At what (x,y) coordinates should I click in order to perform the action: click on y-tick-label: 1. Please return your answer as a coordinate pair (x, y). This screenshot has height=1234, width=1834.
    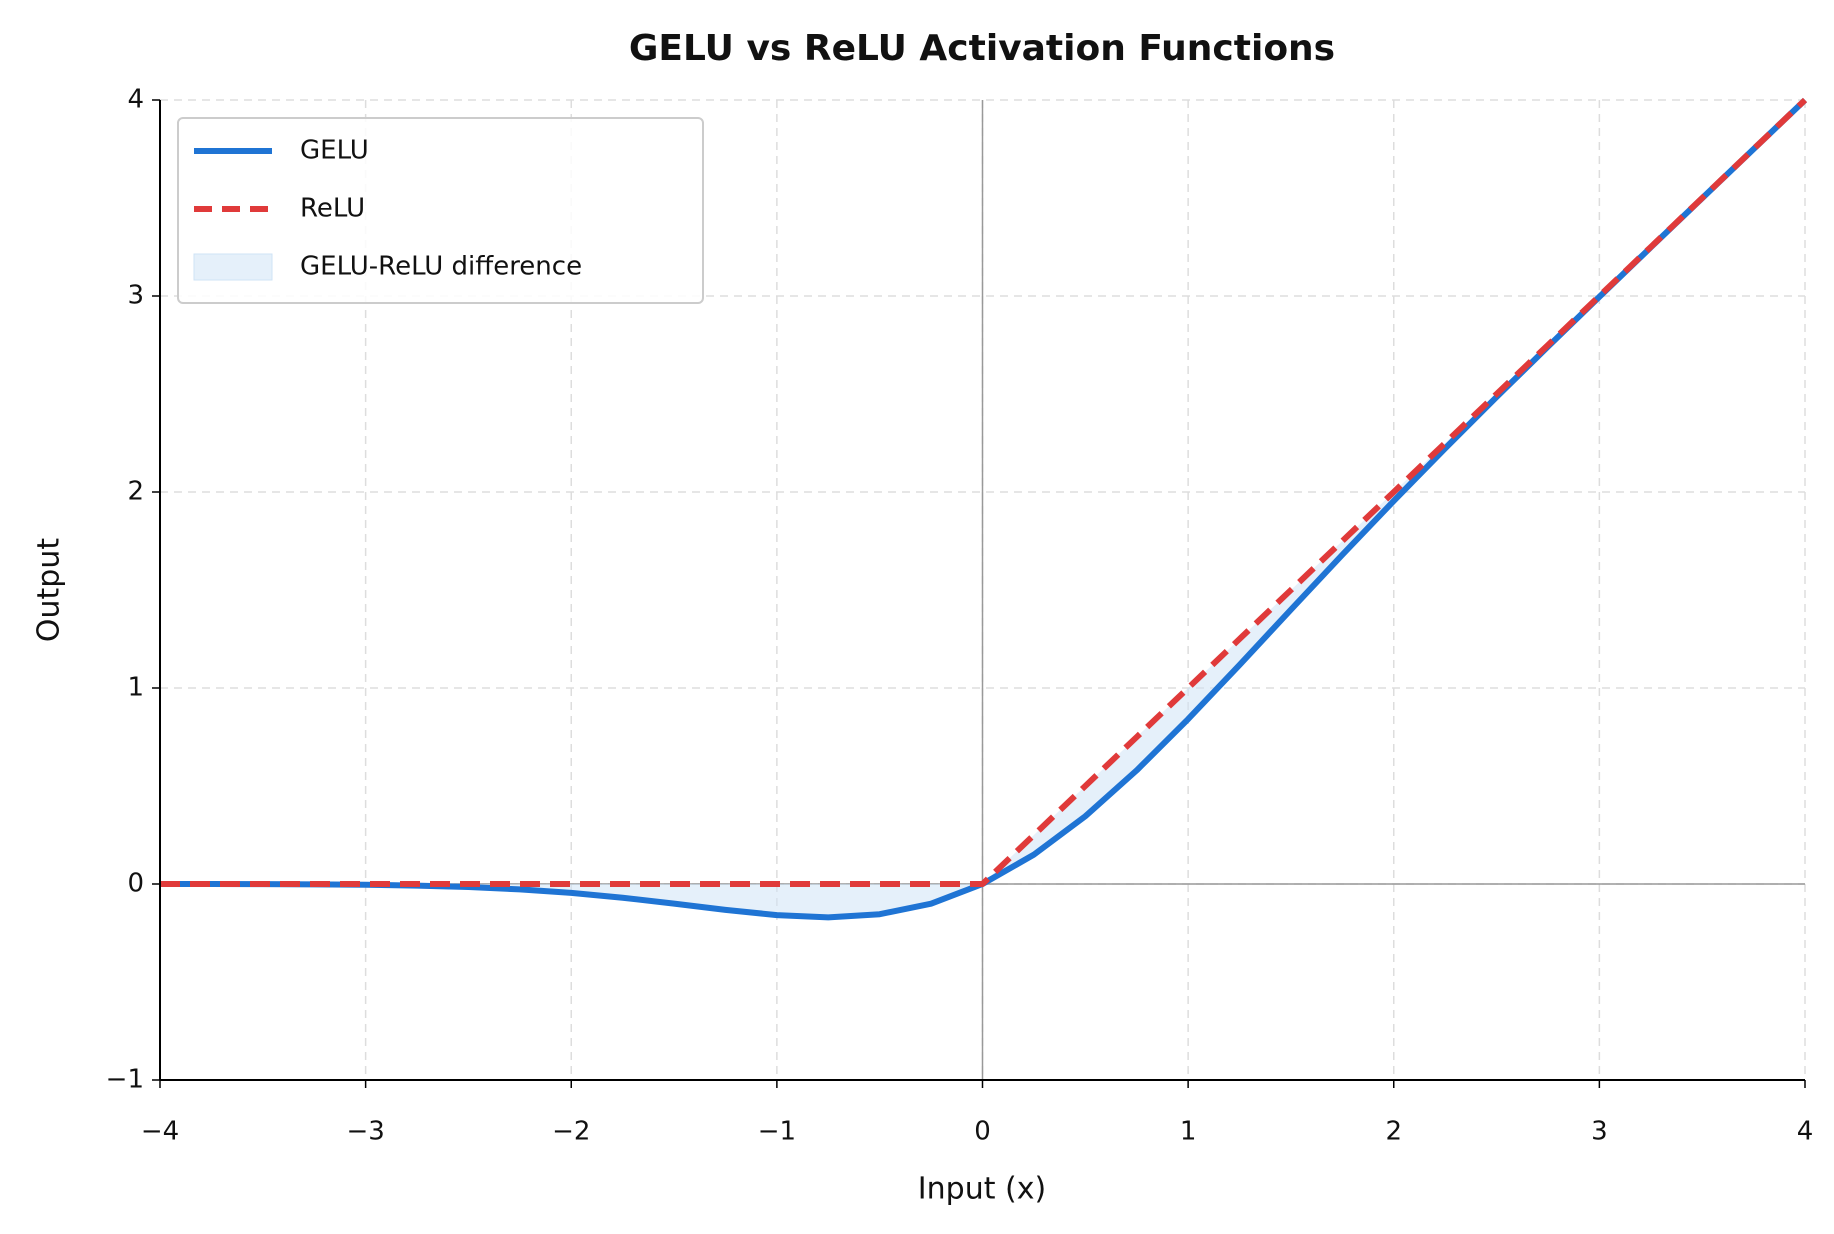
    Looking at the image, I should click on (135, 688).